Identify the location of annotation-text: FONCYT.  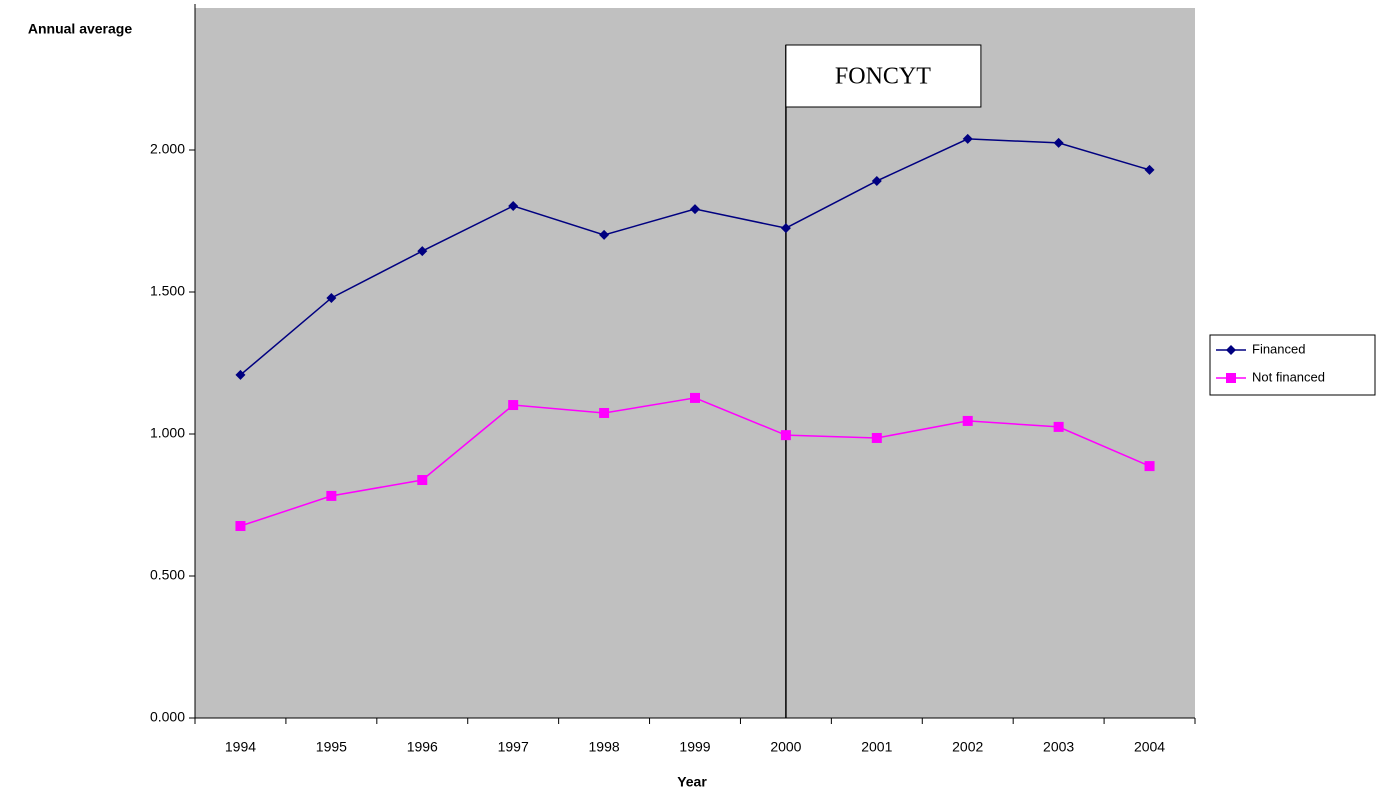
(883, 77).